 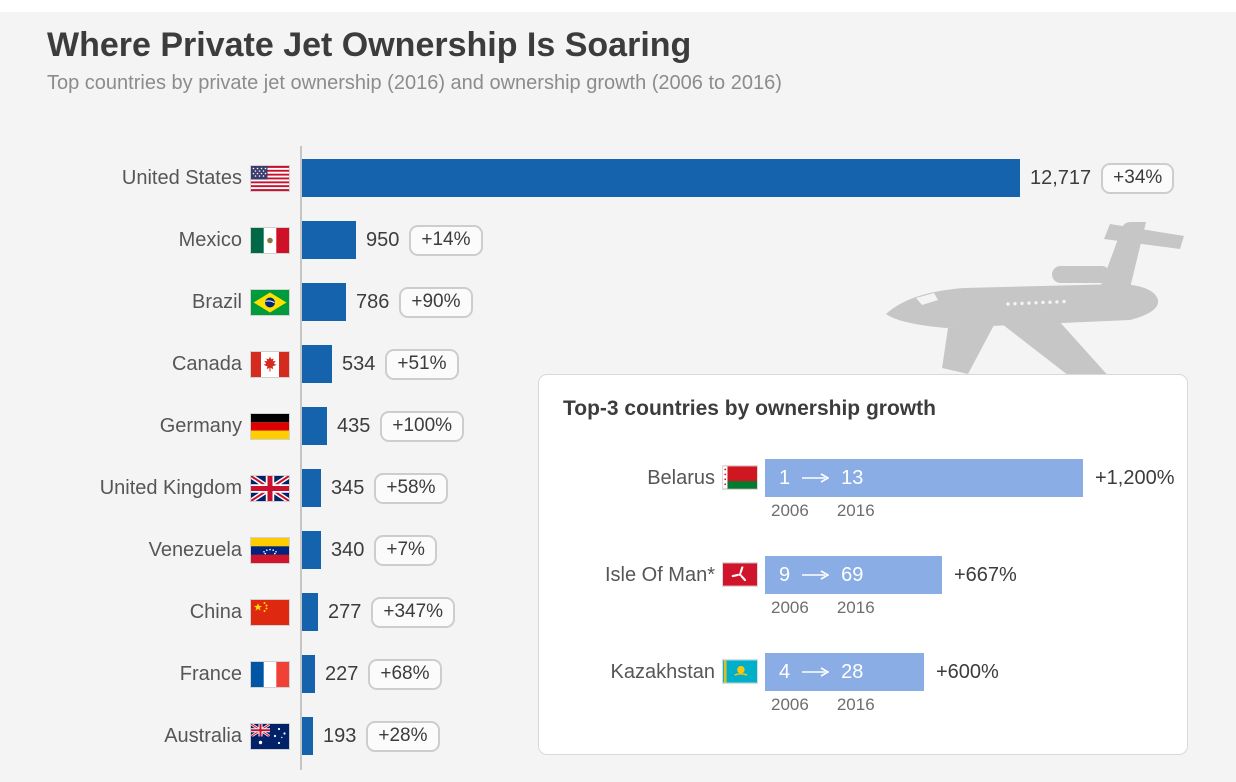 I want to click on inset-row-kazakhstan: Kazakhstan 4 28 2006 2016, so click(x=863, y=684).